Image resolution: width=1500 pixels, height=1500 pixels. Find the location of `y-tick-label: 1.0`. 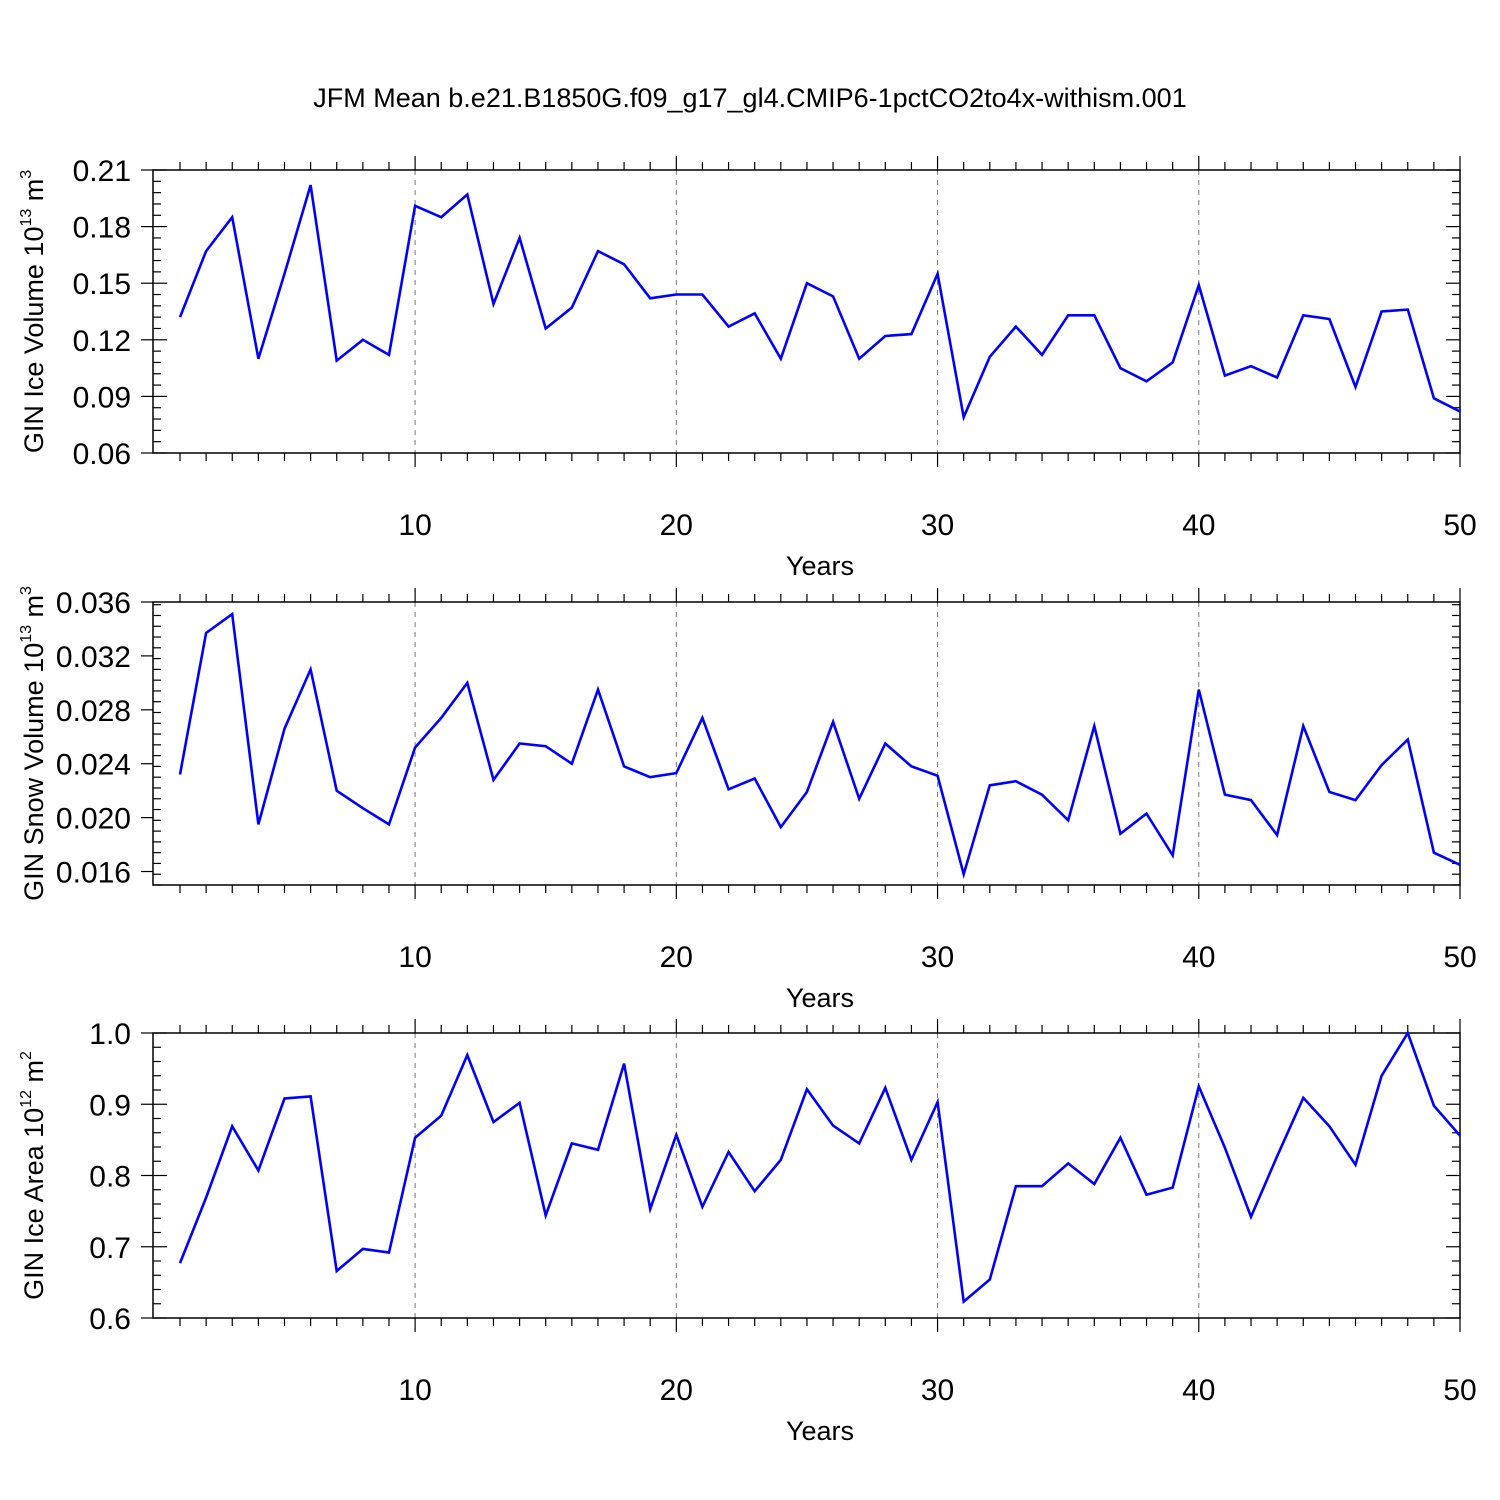

y-tick-label: 1.0 is located at coordinates (110, 1034).